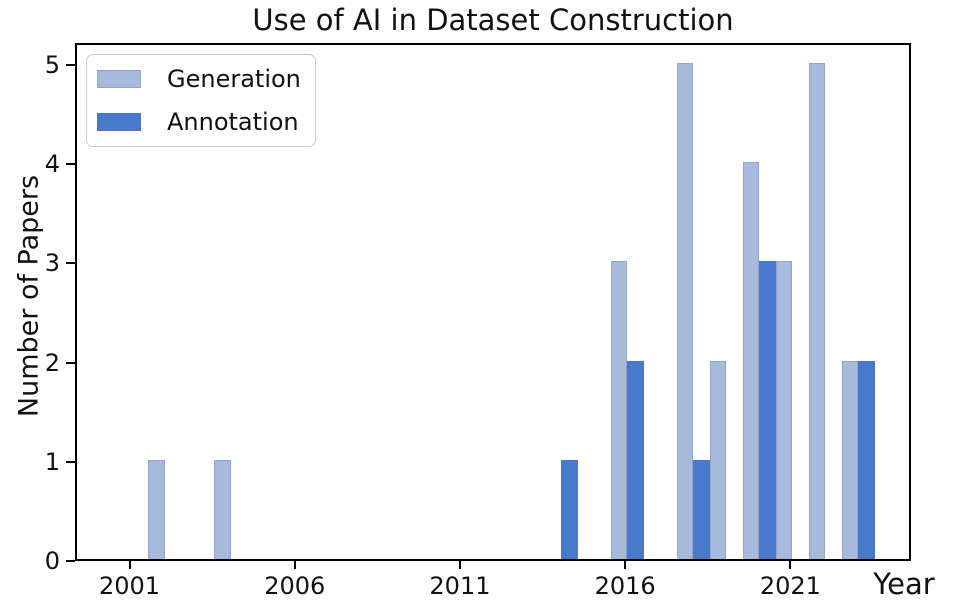 Image resolution: width=980 pixels, height=612 pixels. What do you see at coordinates (625, 586) in the screenshot?
I see `x-tick-label-2016: 2016` at bounding box center [625, 586].